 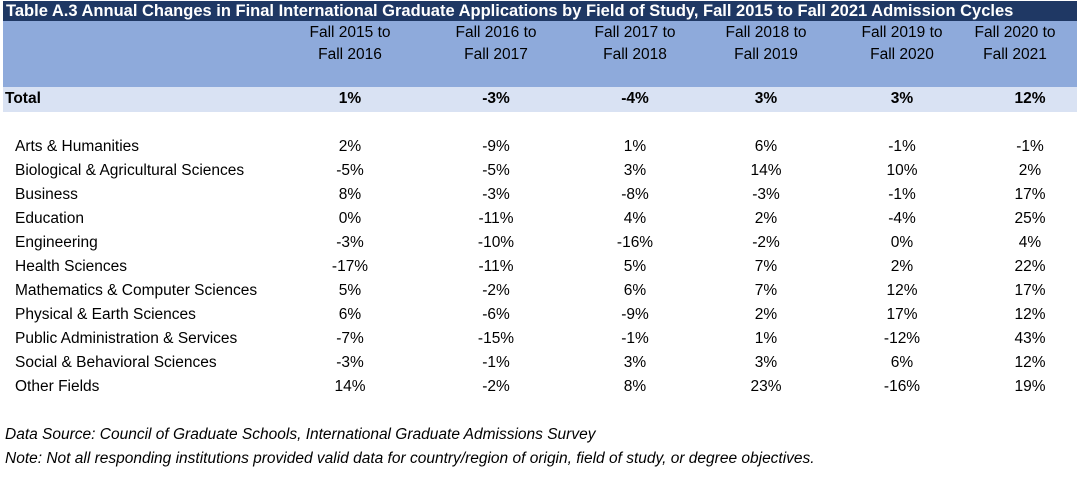 What do you see at coordinates (635, 314) in the screenshot?
I see `table-cell: -9%` at bounding box center [635, 314].